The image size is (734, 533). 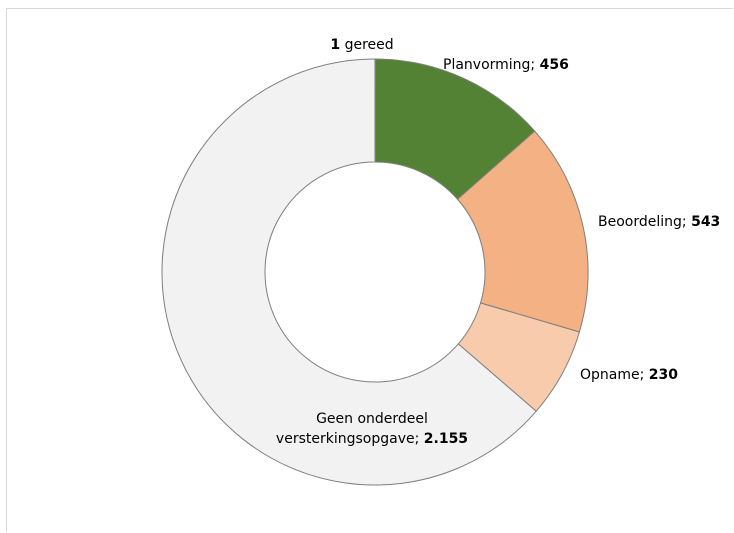 What do you see at coordinates (644, 222) in the screenshot?
I see `label-beoordeling-name: Beoordeling;` at bounding box center [644, 222].